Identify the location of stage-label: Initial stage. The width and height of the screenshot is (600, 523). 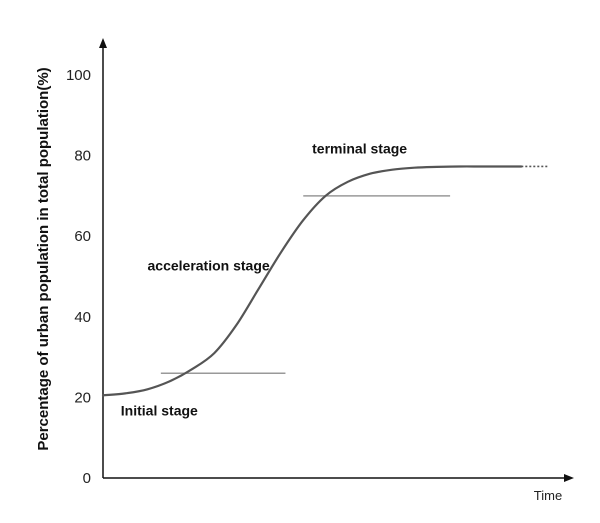
(159, 411).